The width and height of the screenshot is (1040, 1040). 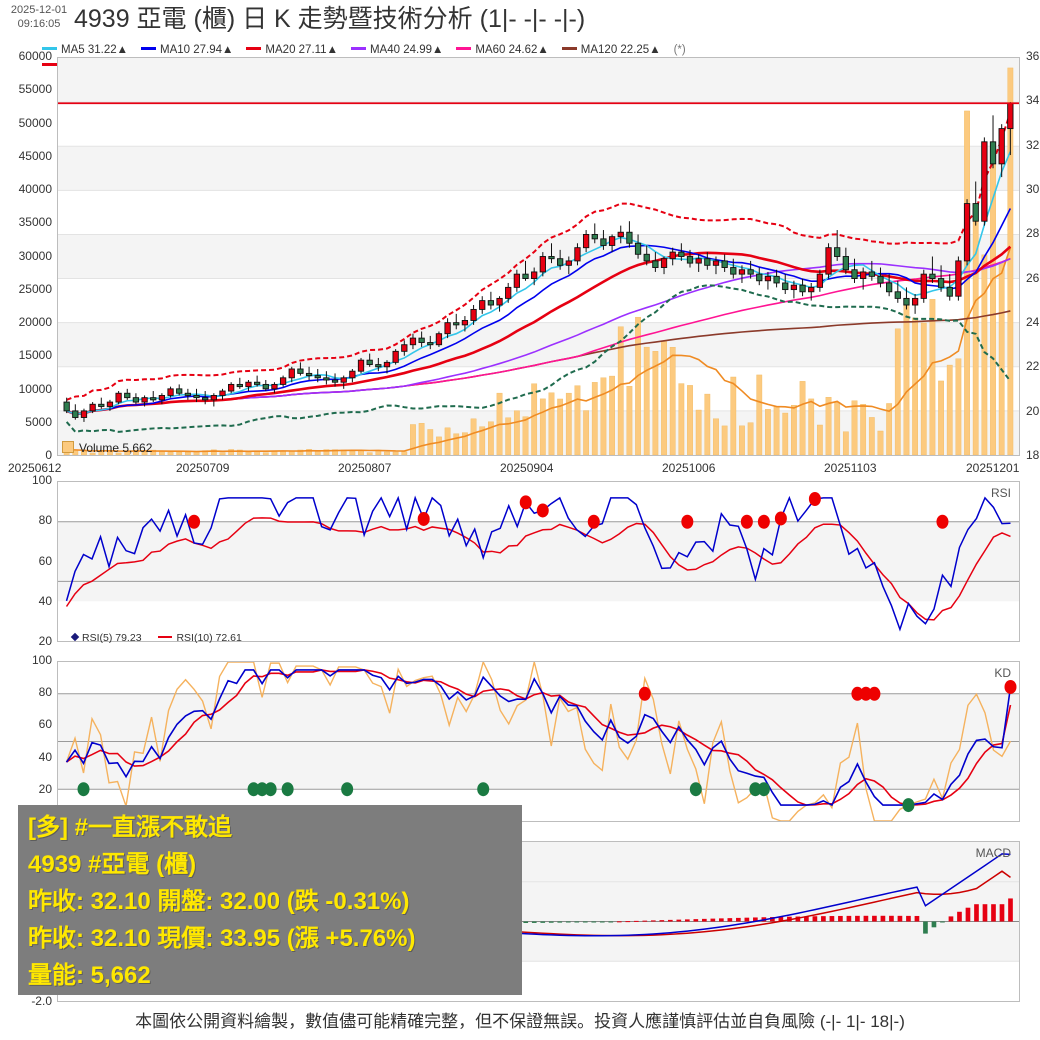 I want to click on price-volume-tick: 50000, so click(x=35, y=122).